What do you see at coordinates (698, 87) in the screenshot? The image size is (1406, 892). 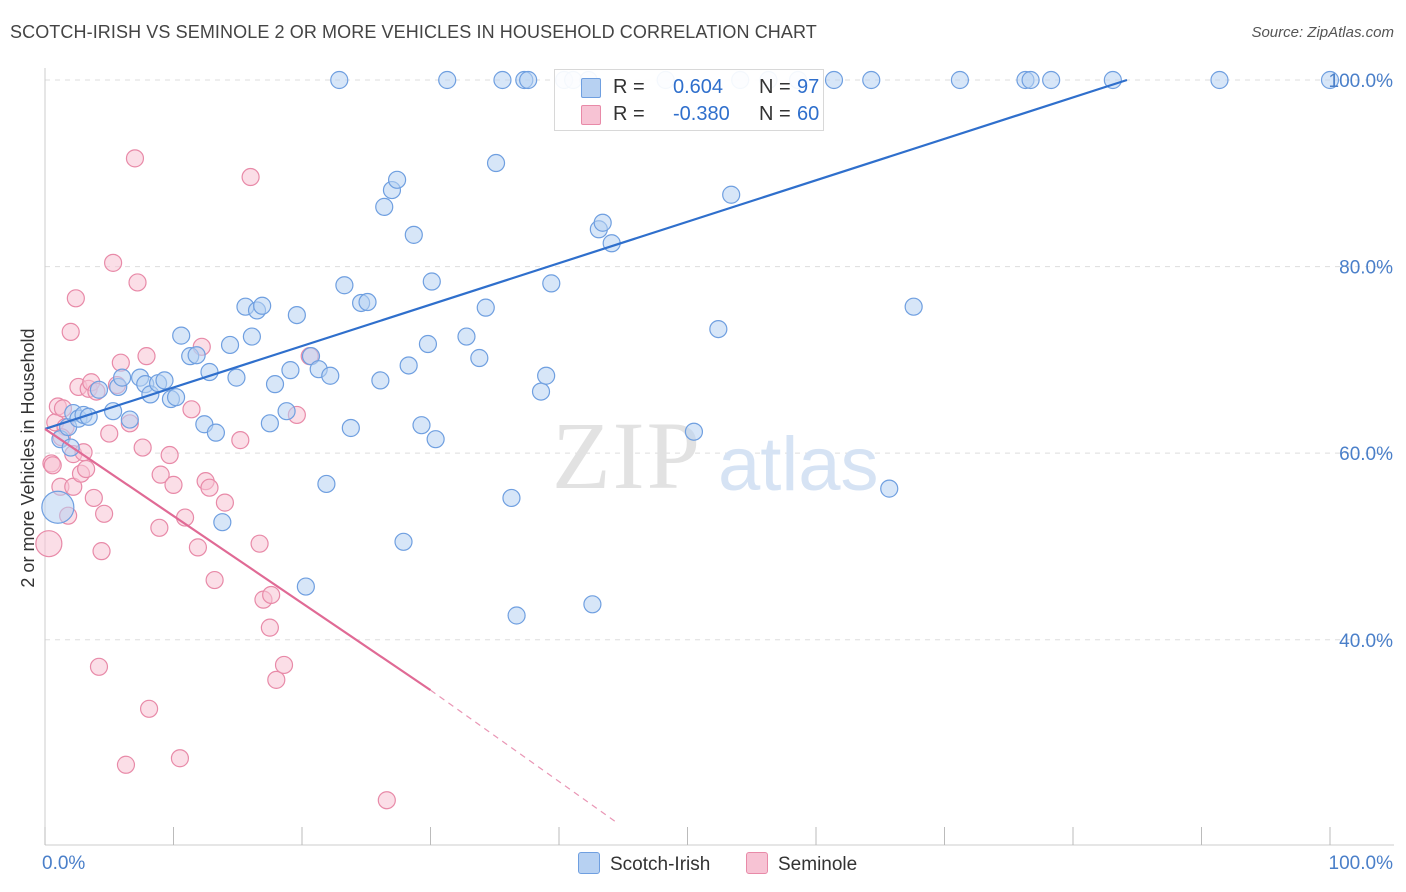 I see `legend-r-value: 0.604` at bounding box center [698, 87].